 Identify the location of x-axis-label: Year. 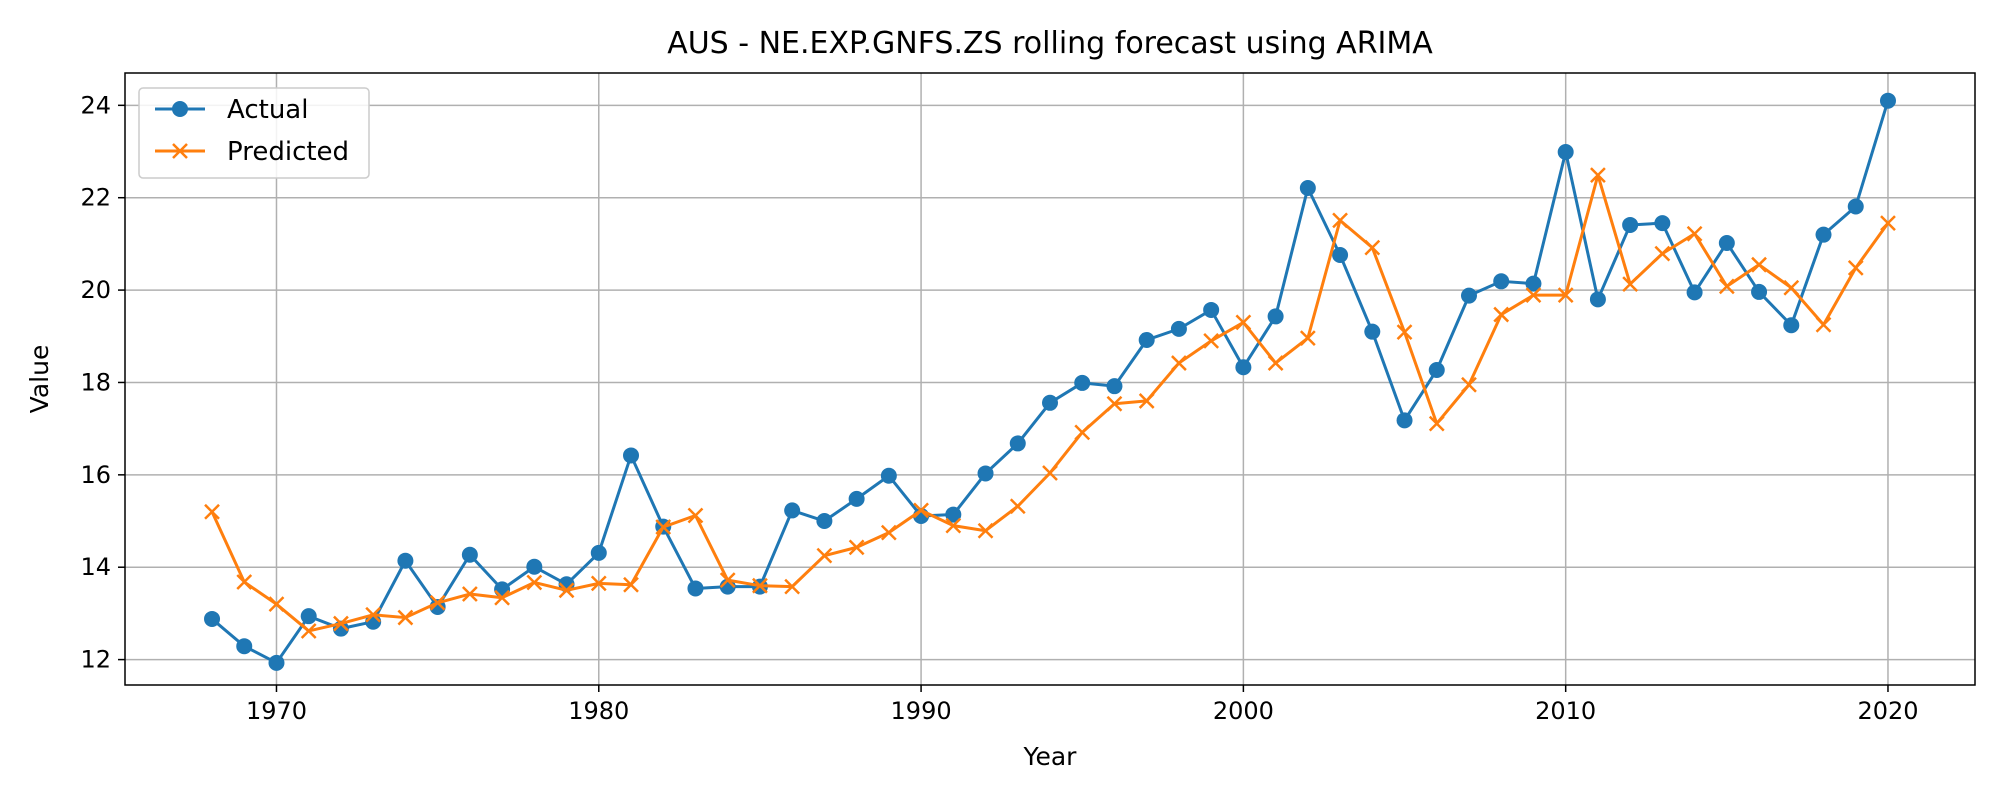
(1050, 756).